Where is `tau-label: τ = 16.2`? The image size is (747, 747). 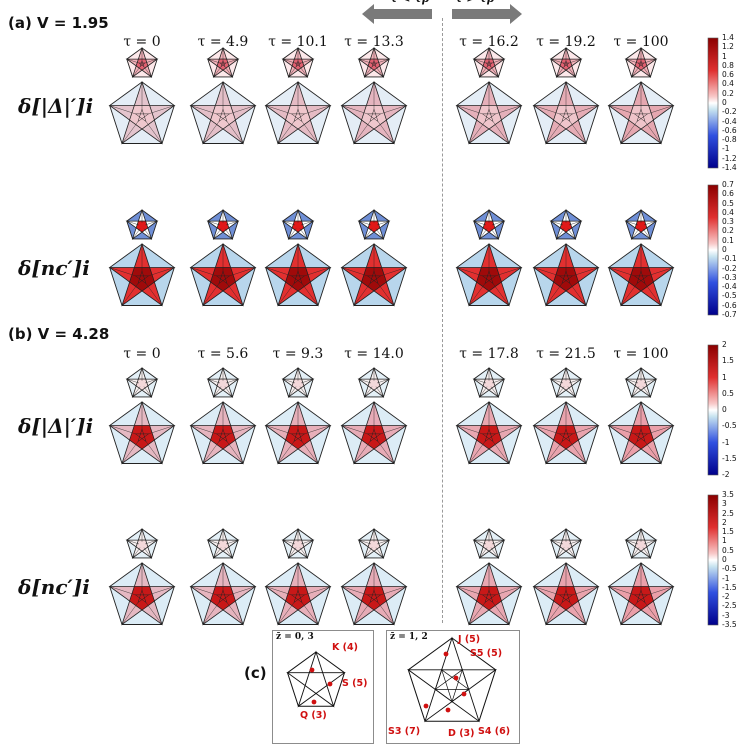
tau-label: τ = 16.2 is located at coordinates (489, 42).